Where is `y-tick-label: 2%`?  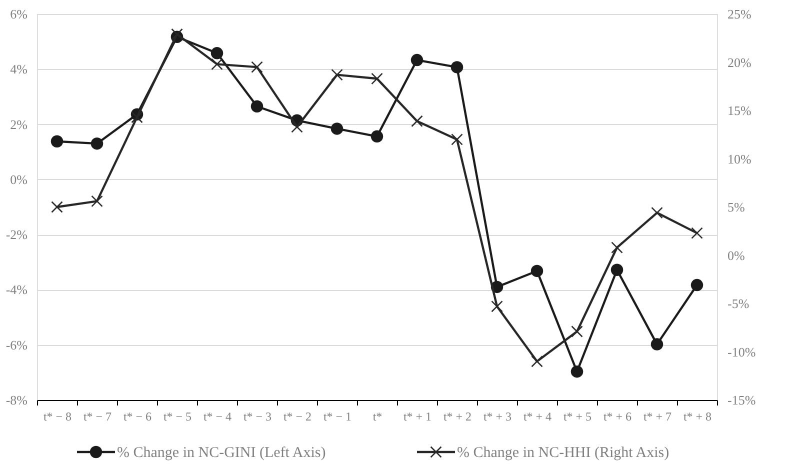
y-tick-label: 2% is located at coordinates (19, 124).